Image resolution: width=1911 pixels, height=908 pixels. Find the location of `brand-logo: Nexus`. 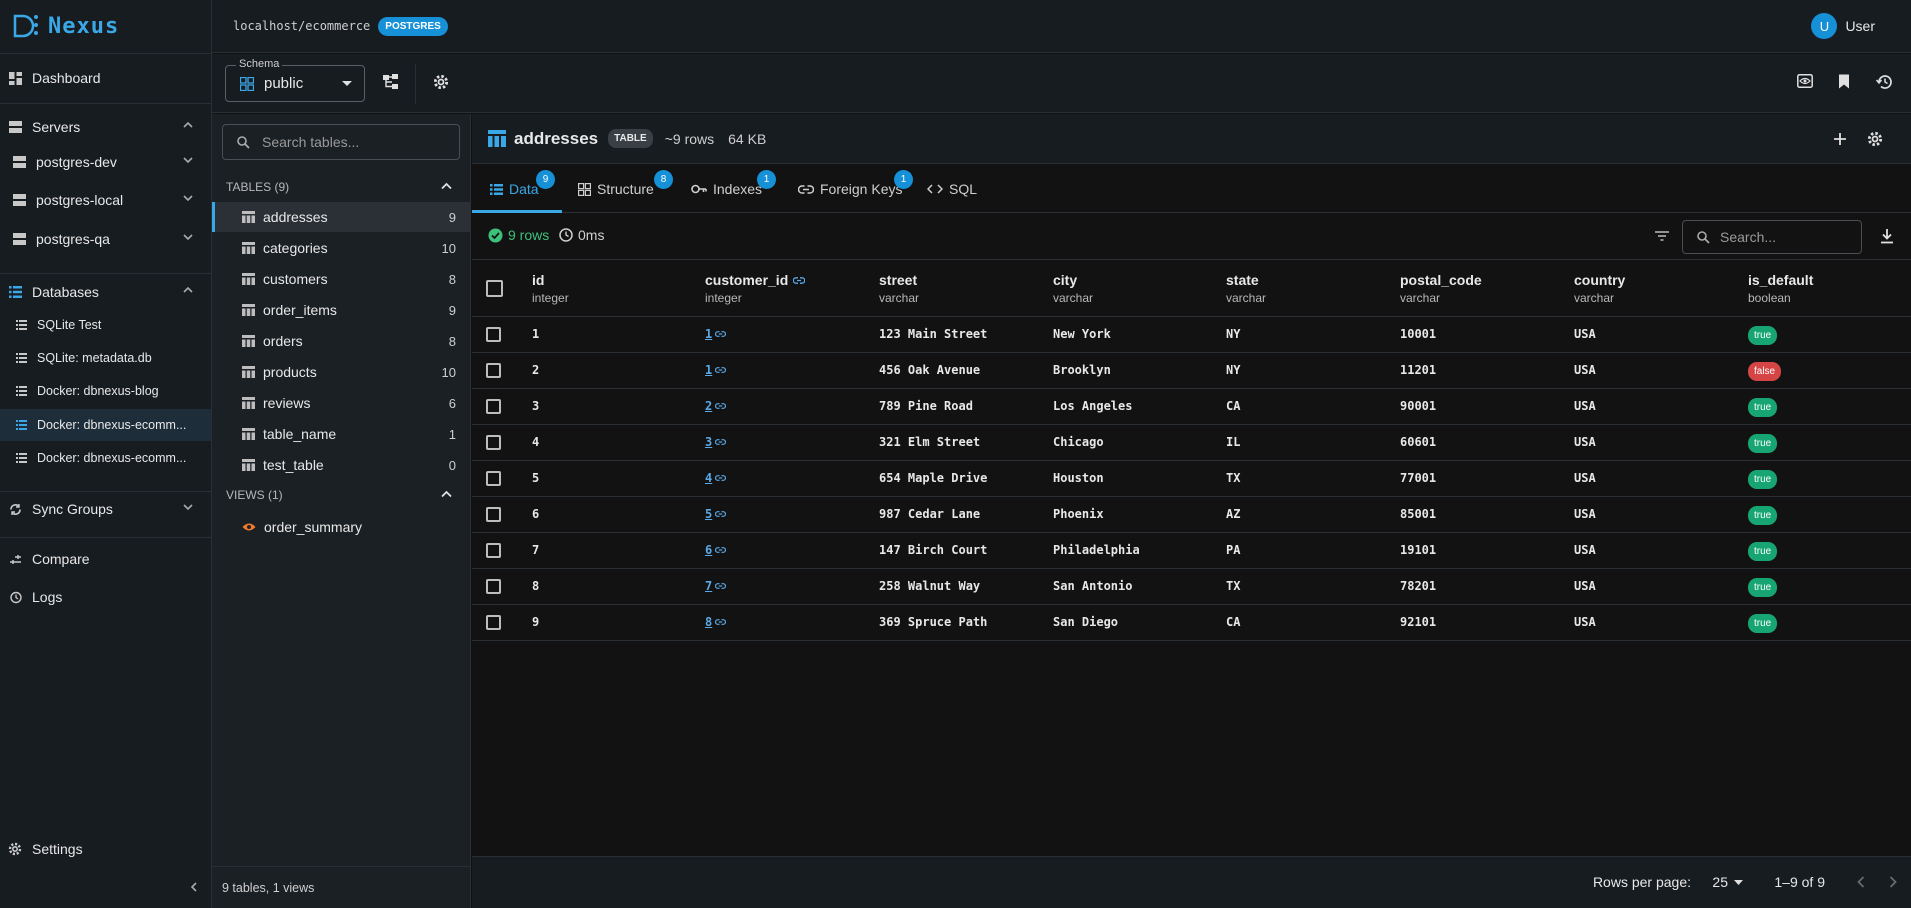

brand-logo: Nexus is located at coordinates (65, 26).